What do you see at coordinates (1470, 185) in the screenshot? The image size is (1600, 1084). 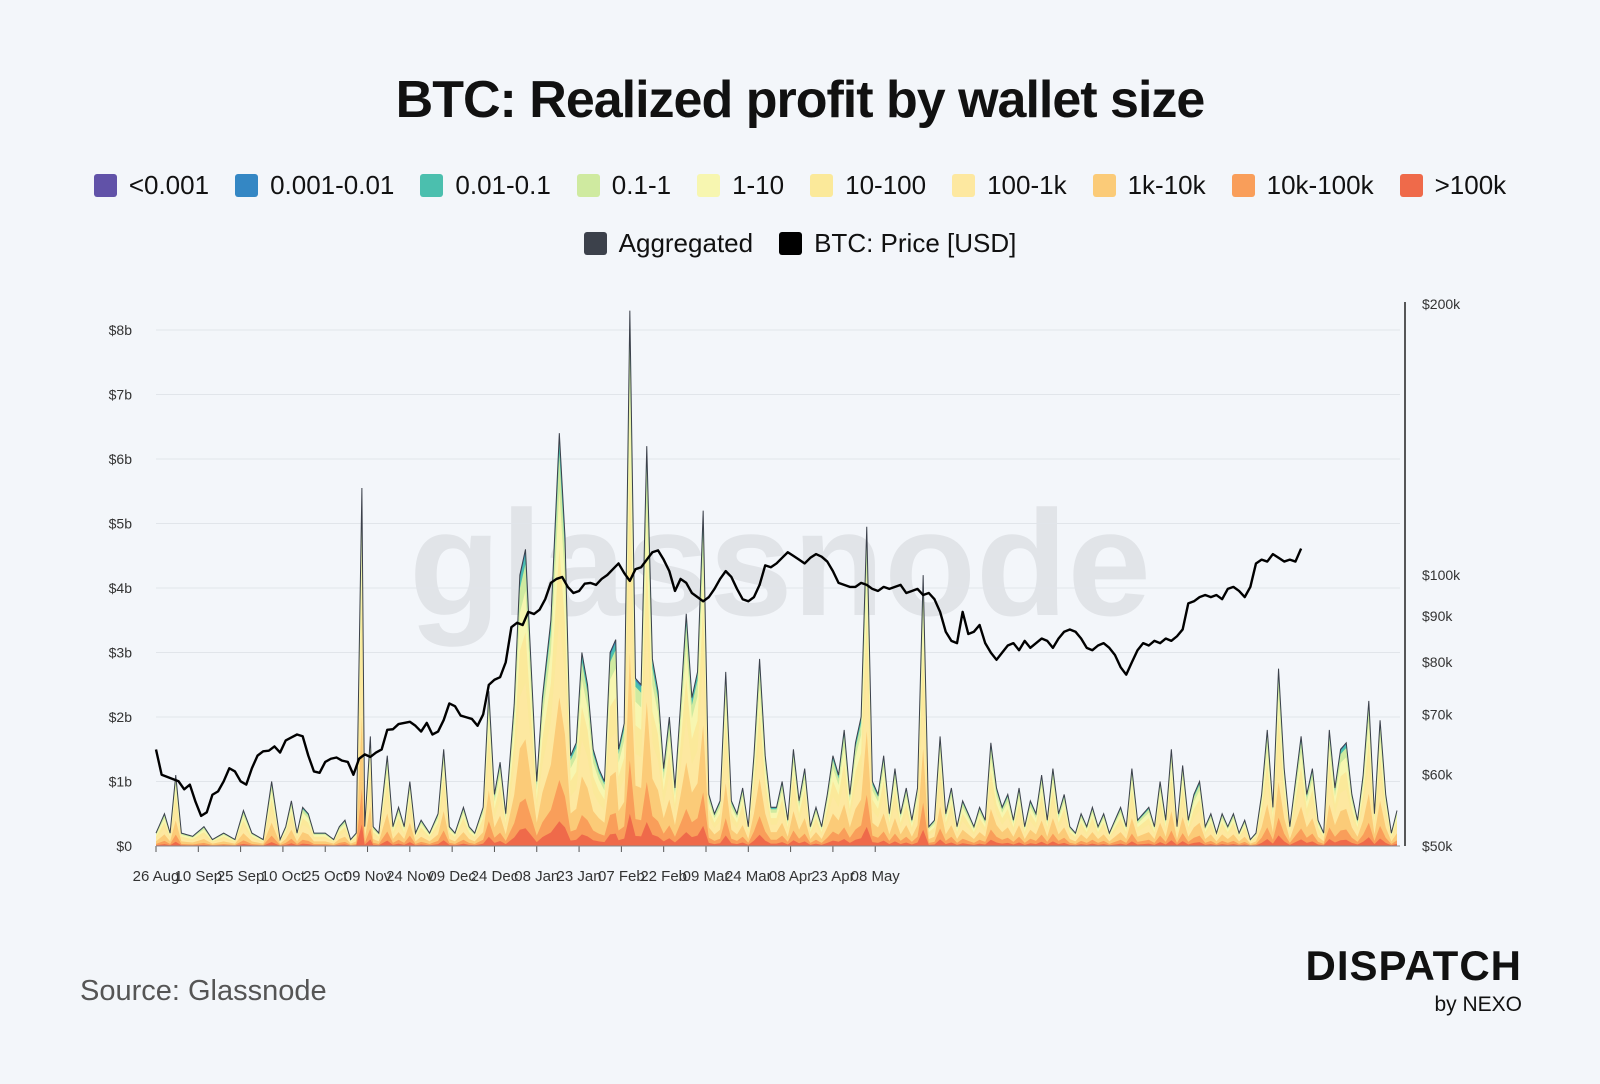 I see `legend-label: >100k` at bounding box center [1470, 185].